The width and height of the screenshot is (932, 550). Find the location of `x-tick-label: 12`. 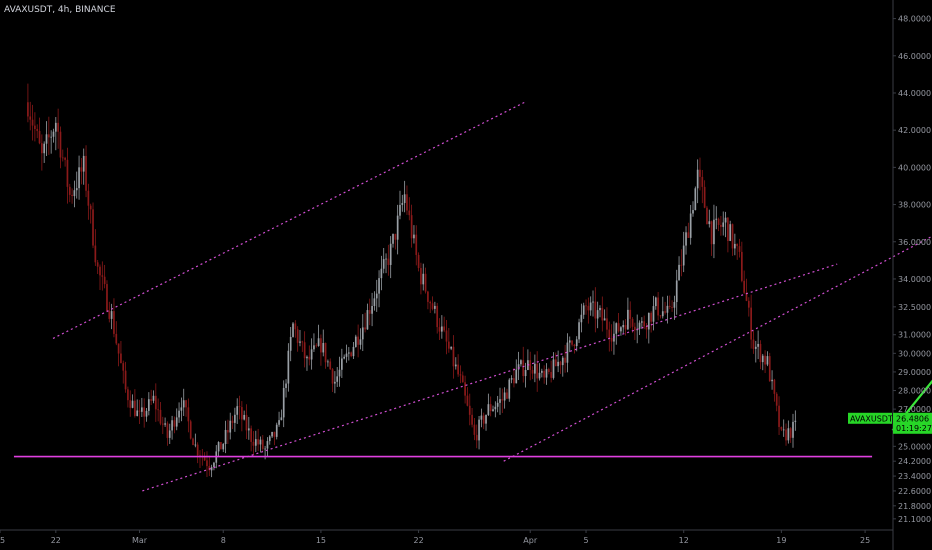

x-tick-label: 12 is located at coordinates (684, 540).